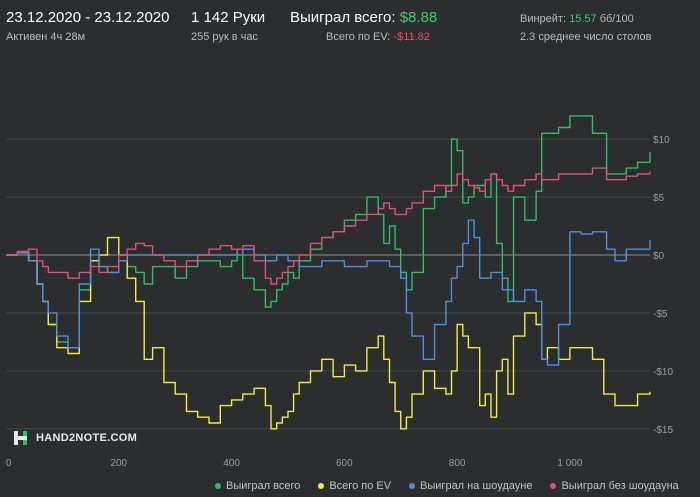  I want to click on date-range: 23.12.2020 - 23.12.2020, so click(88, 17).